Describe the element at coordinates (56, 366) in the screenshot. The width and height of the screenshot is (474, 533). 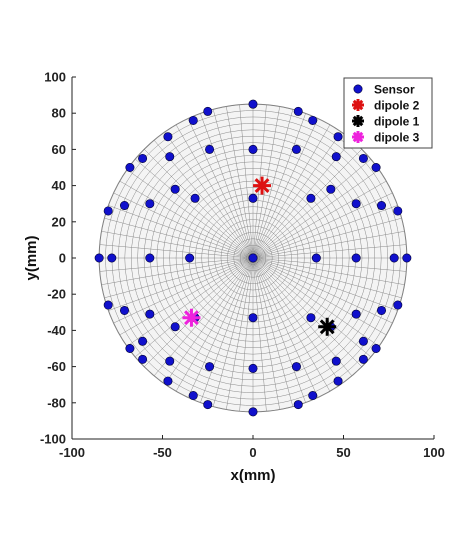
I see `y-tick-label: -60` at that location.